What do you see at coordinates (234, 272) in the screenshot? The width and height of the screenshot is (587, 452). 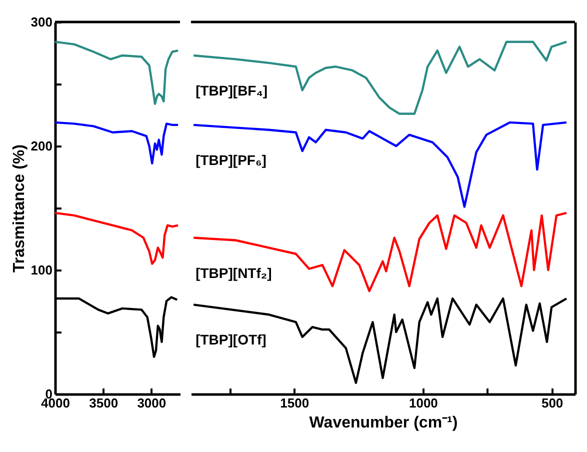 I see `series-label: [TBP][NTf₂]` at bounding box center [234, 272].